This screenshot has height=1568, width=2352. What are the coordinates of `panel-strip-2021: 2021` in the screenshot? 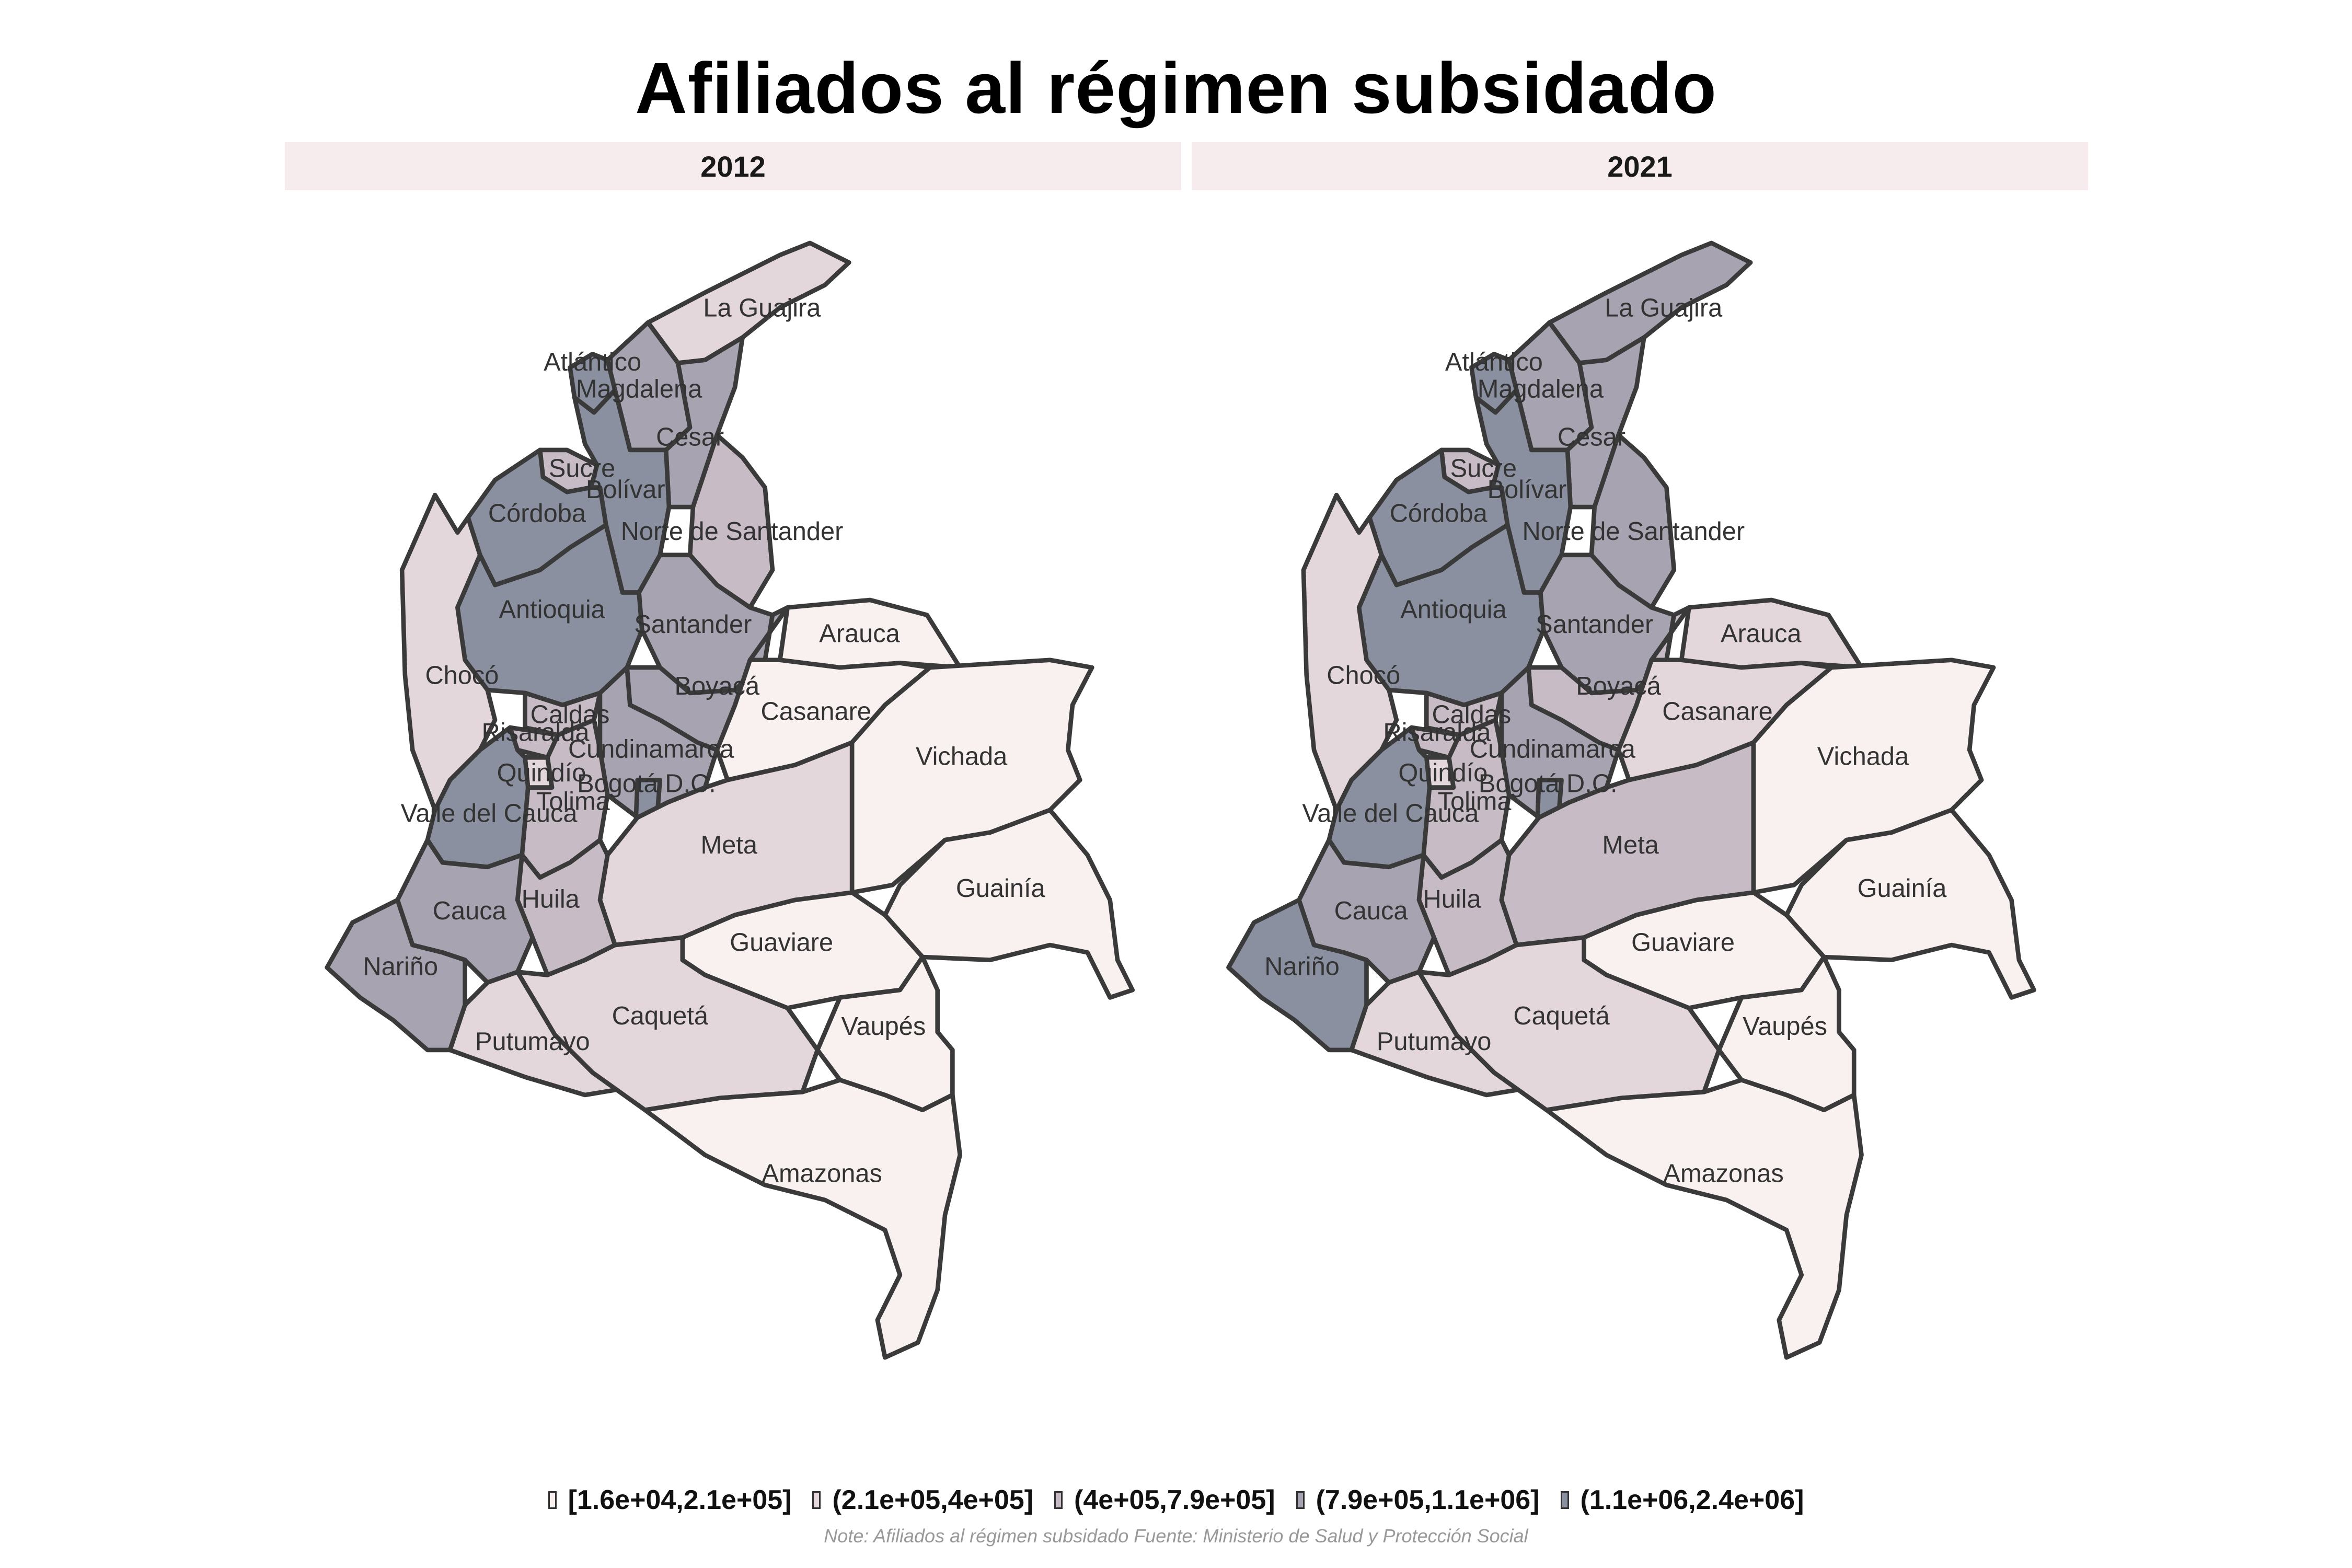 It's located at (1640, 166).